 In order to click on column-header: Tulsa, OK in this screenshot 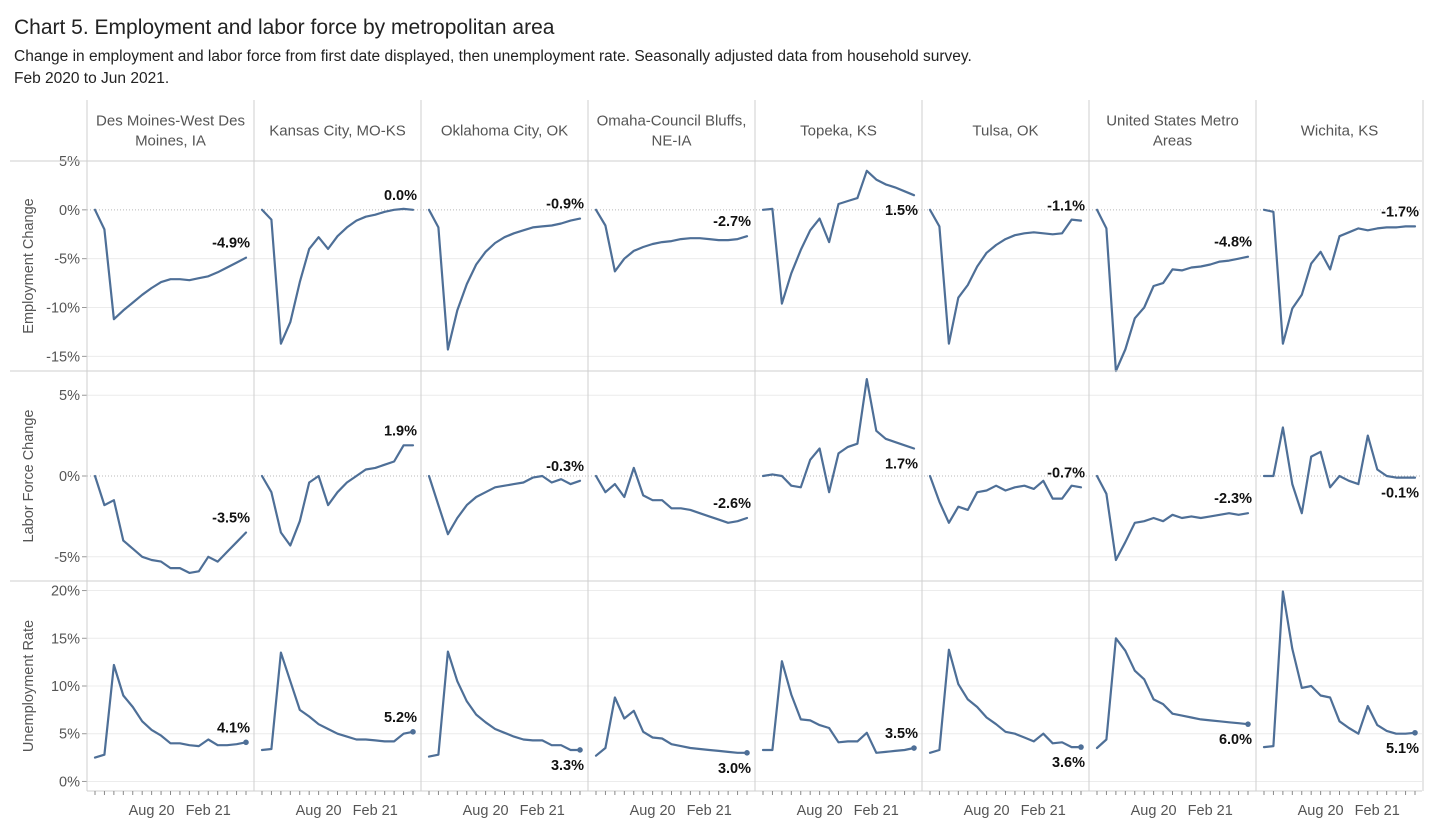, I will do `click(1005, 131)`.